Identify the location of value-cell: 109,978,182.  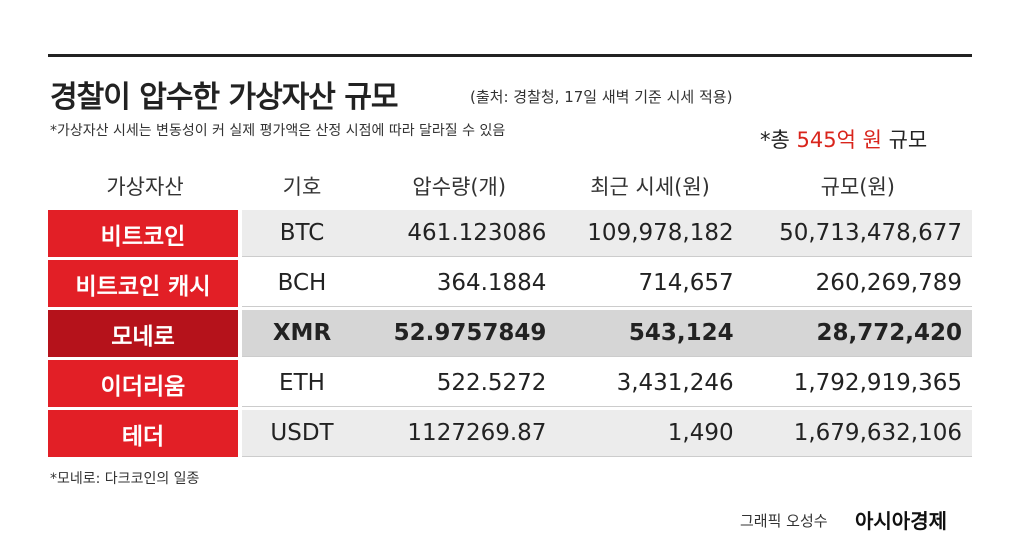
(650, 233).